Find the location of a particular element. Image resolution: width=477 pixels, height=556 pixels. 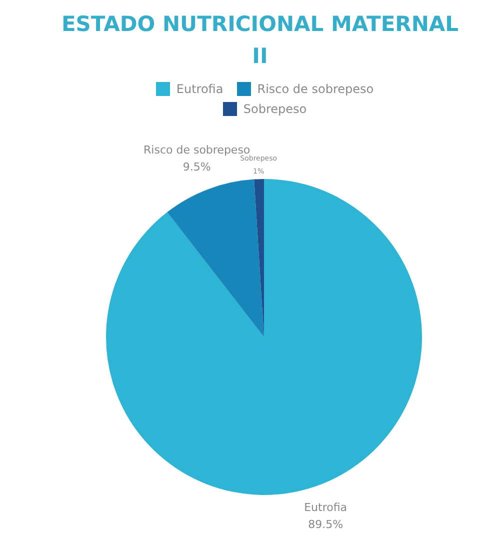

slice-label: Eutrofia is located at coordinates (326, 507).